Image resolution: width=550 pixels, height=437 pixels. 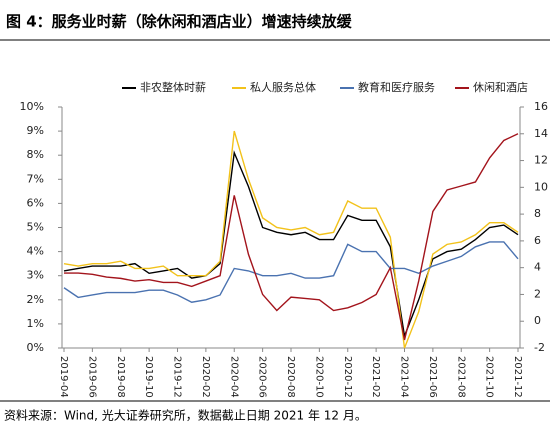 I want to click on y2-tick-label: 4, so click(x=537, y=267).